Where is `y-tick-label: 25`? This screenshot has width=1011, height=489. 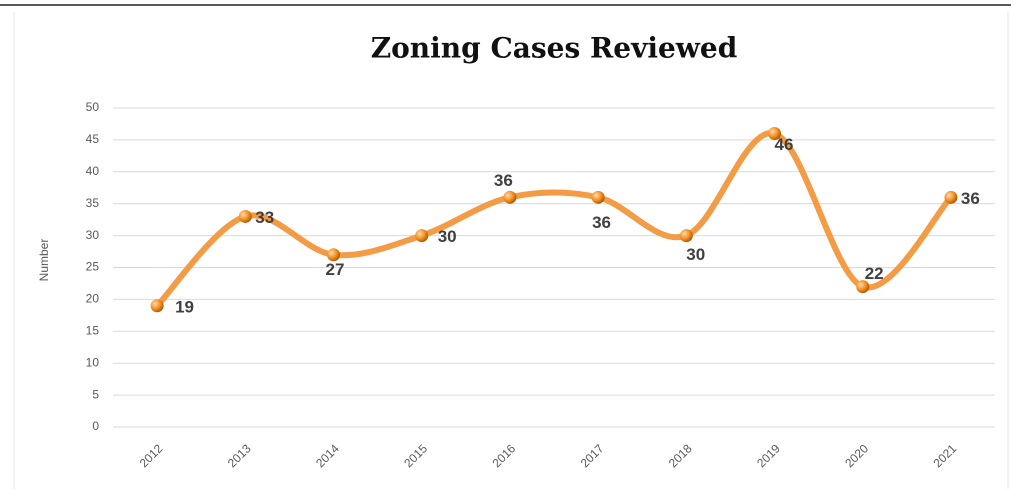
y-tick-label: 25 is located at coordinates (93, 267).